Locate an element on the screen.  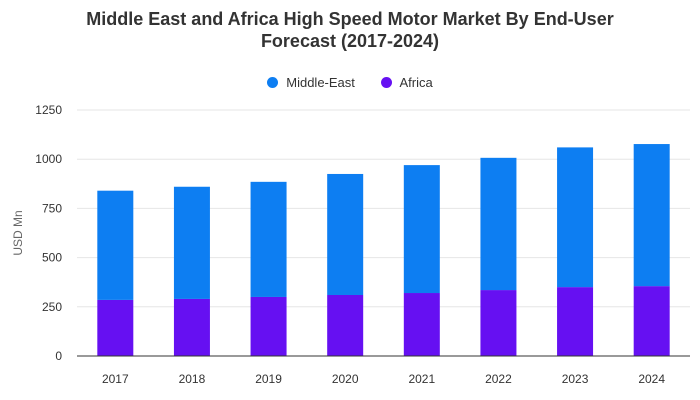
bar-middle-east-2021 is located at coordinates (421, 229).